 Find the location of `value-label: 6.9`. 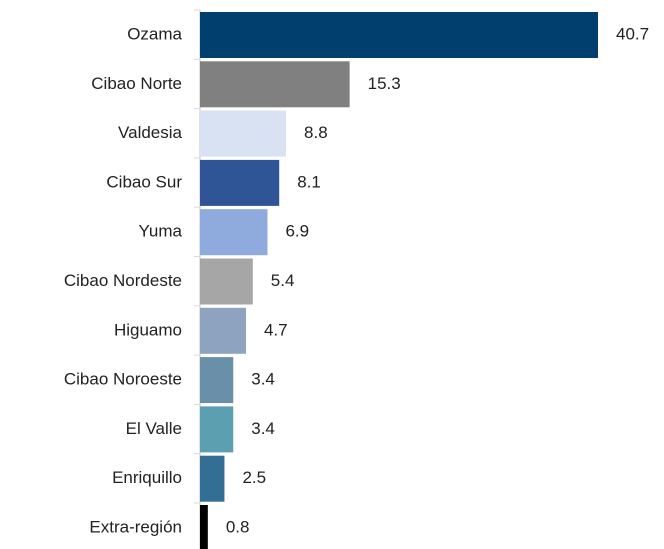

value-label: 6.9 is located at coordinates (297, 231).